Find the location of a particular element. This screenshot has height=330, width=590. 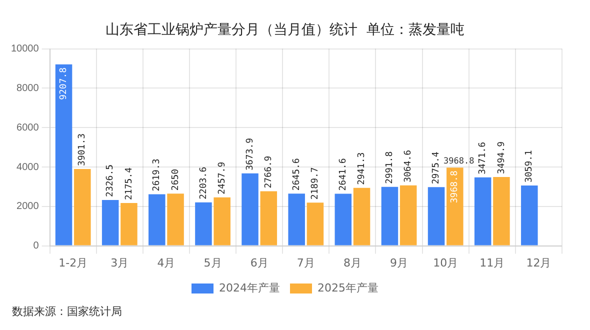

y-tick-label: 6000 is located at coordinates (28, 128).